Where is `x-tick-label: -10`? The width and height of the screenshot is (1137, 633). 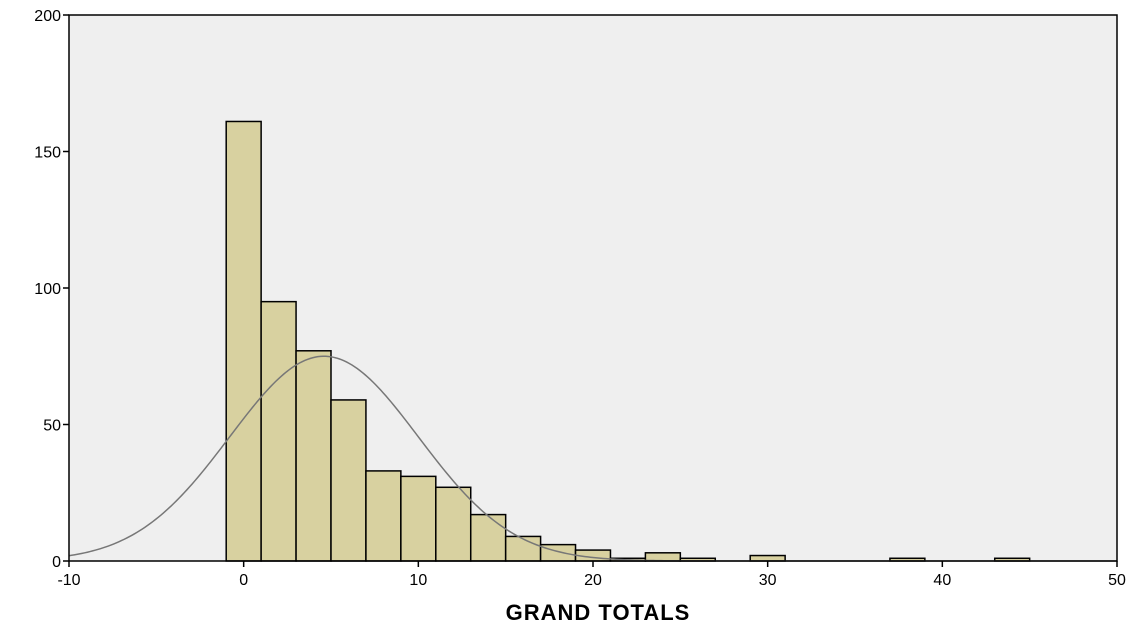 x-tick-label: -10 is located at coordinates (68, 580).